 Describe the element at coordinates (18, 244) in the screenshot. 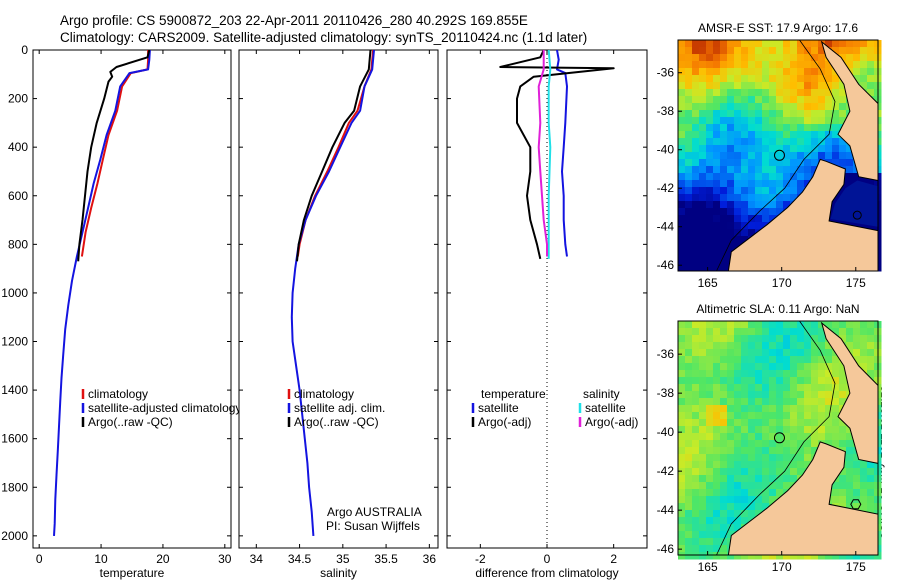

I see `y-tick-label: 800` at that location.